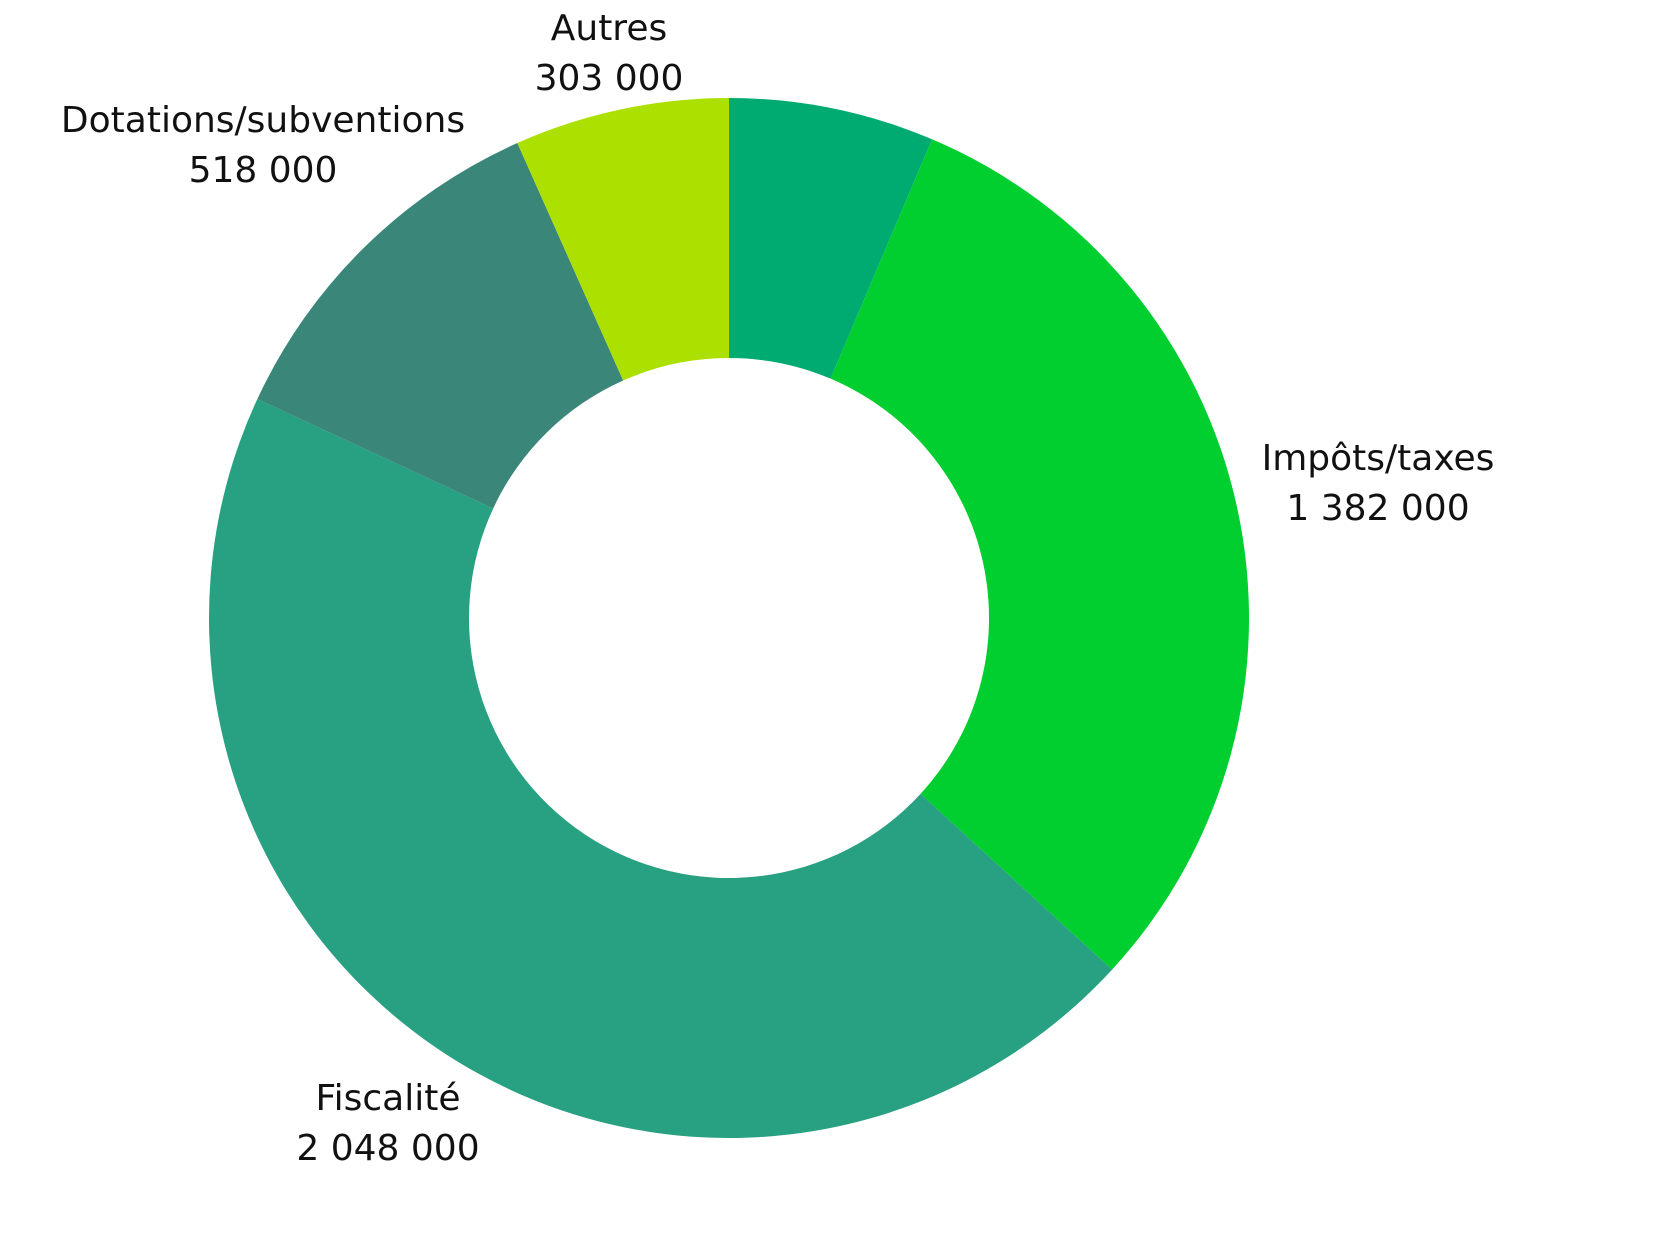  I want to click on slice-value: 1 382 000, so click(1377, 508).